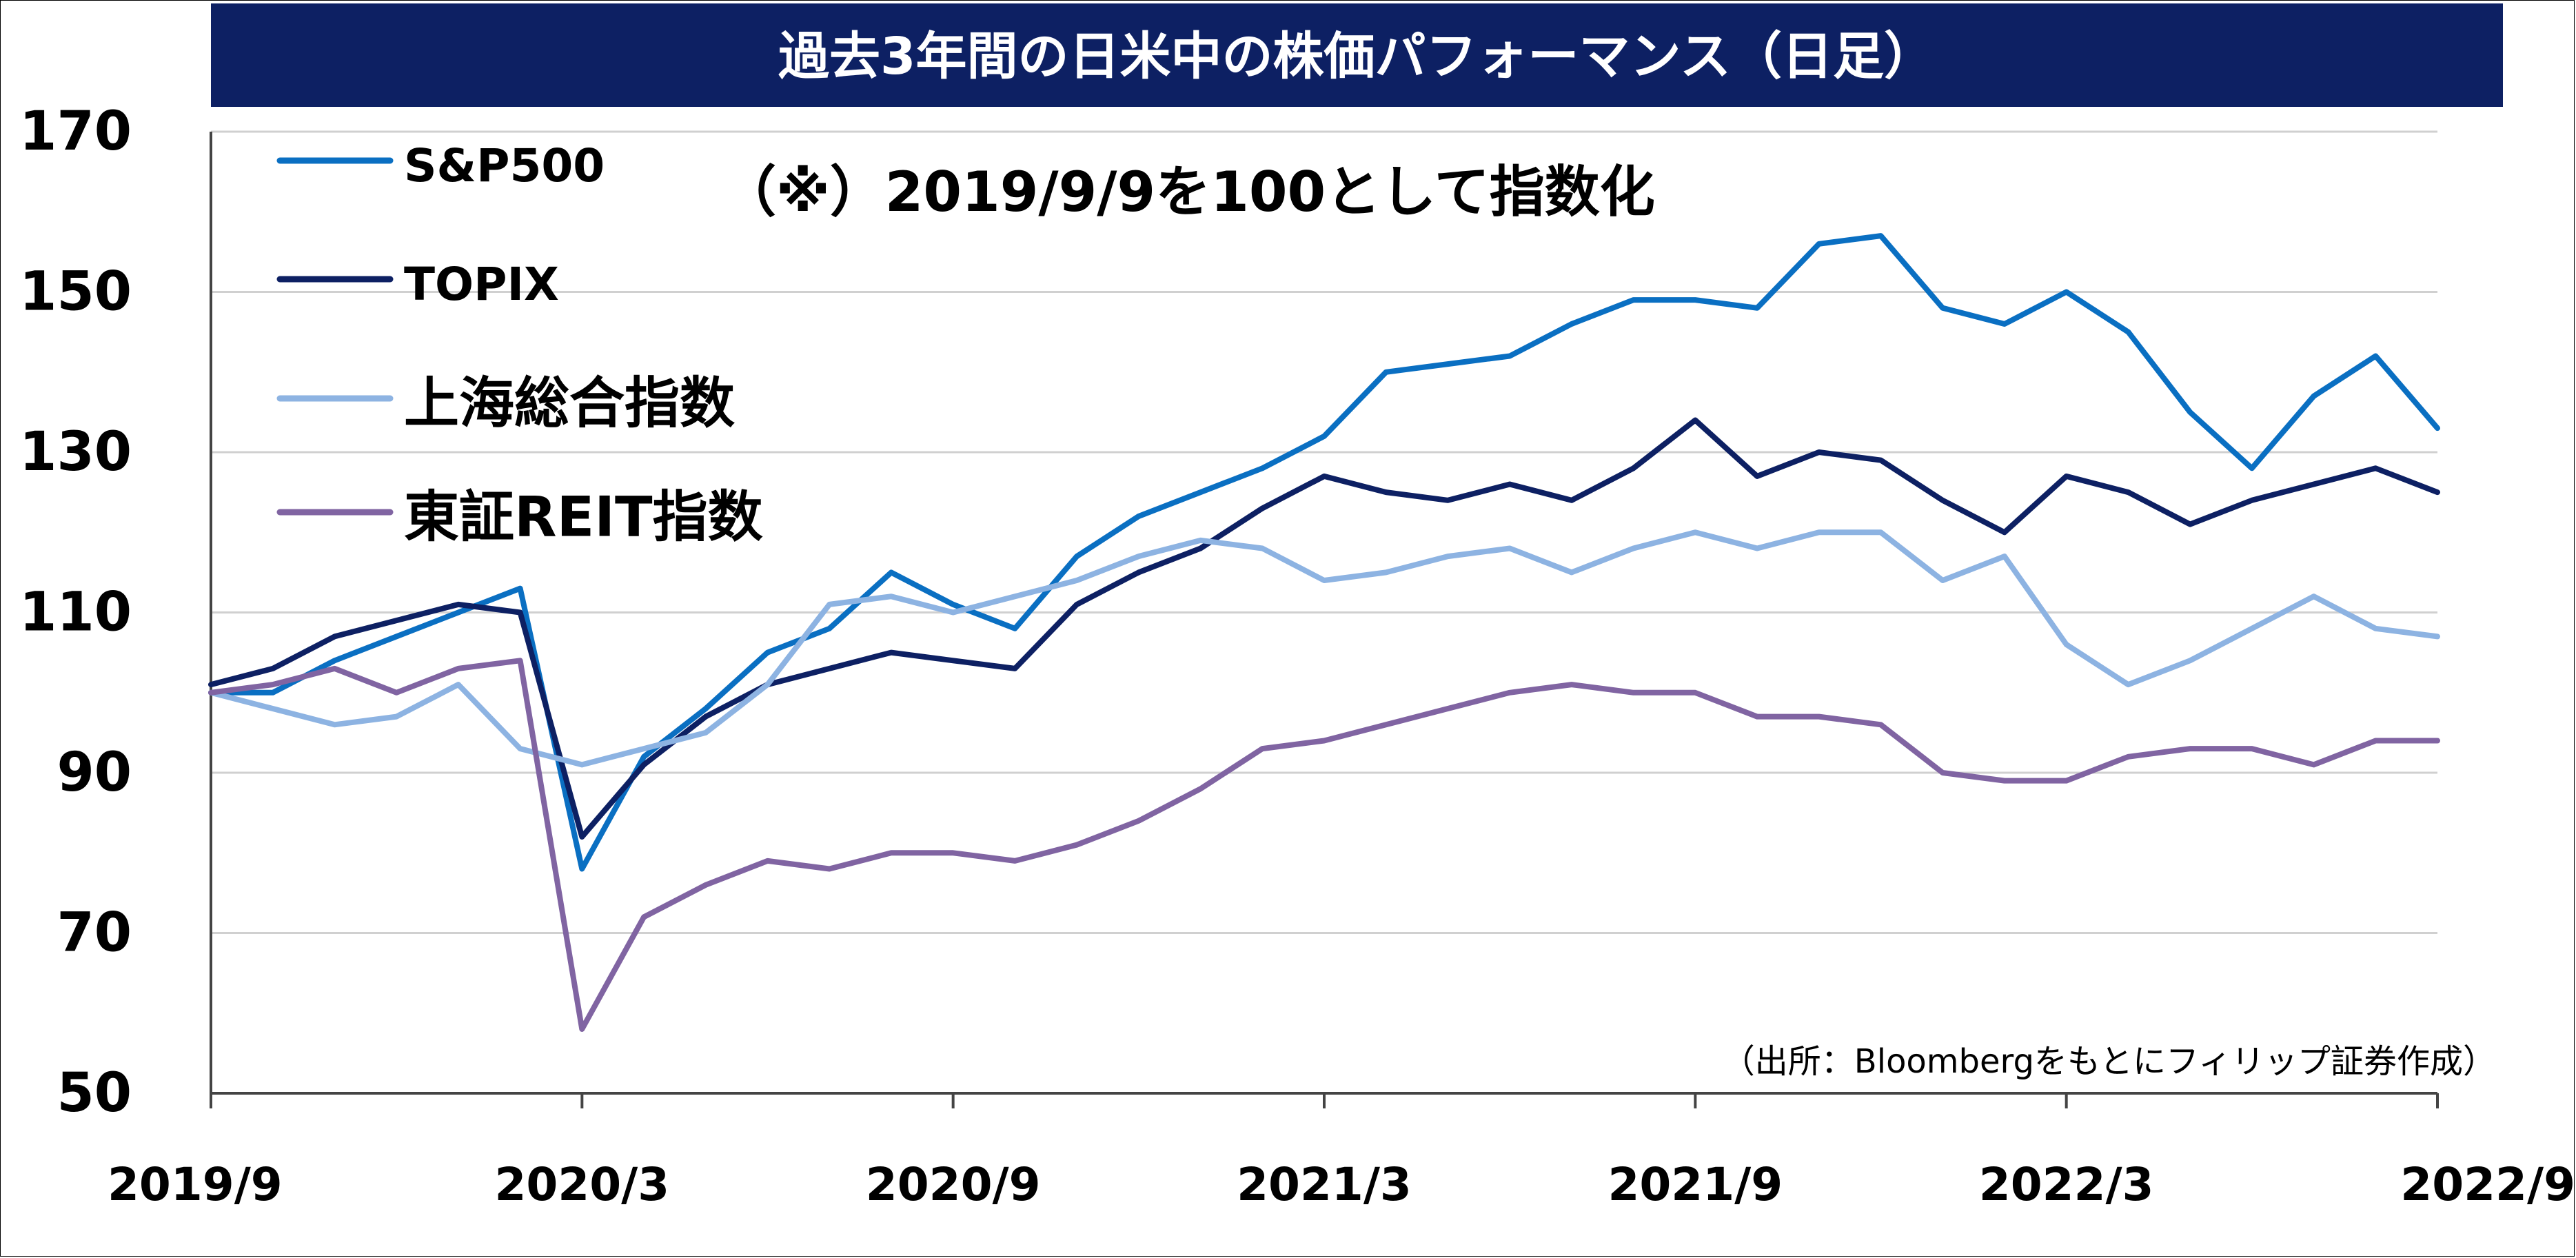  Describe the element at coordinates (583, 517) in the screenshot. I see `legend-label-3: 東証REIT指数` at that location.